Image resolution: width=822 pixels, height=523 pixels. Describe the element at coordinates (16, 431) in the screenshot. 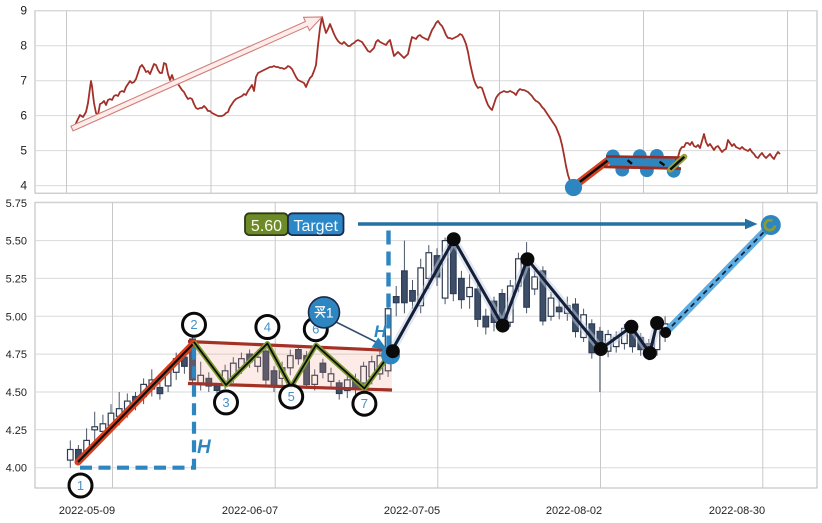

I see `svg-text: 4.25` at that location.